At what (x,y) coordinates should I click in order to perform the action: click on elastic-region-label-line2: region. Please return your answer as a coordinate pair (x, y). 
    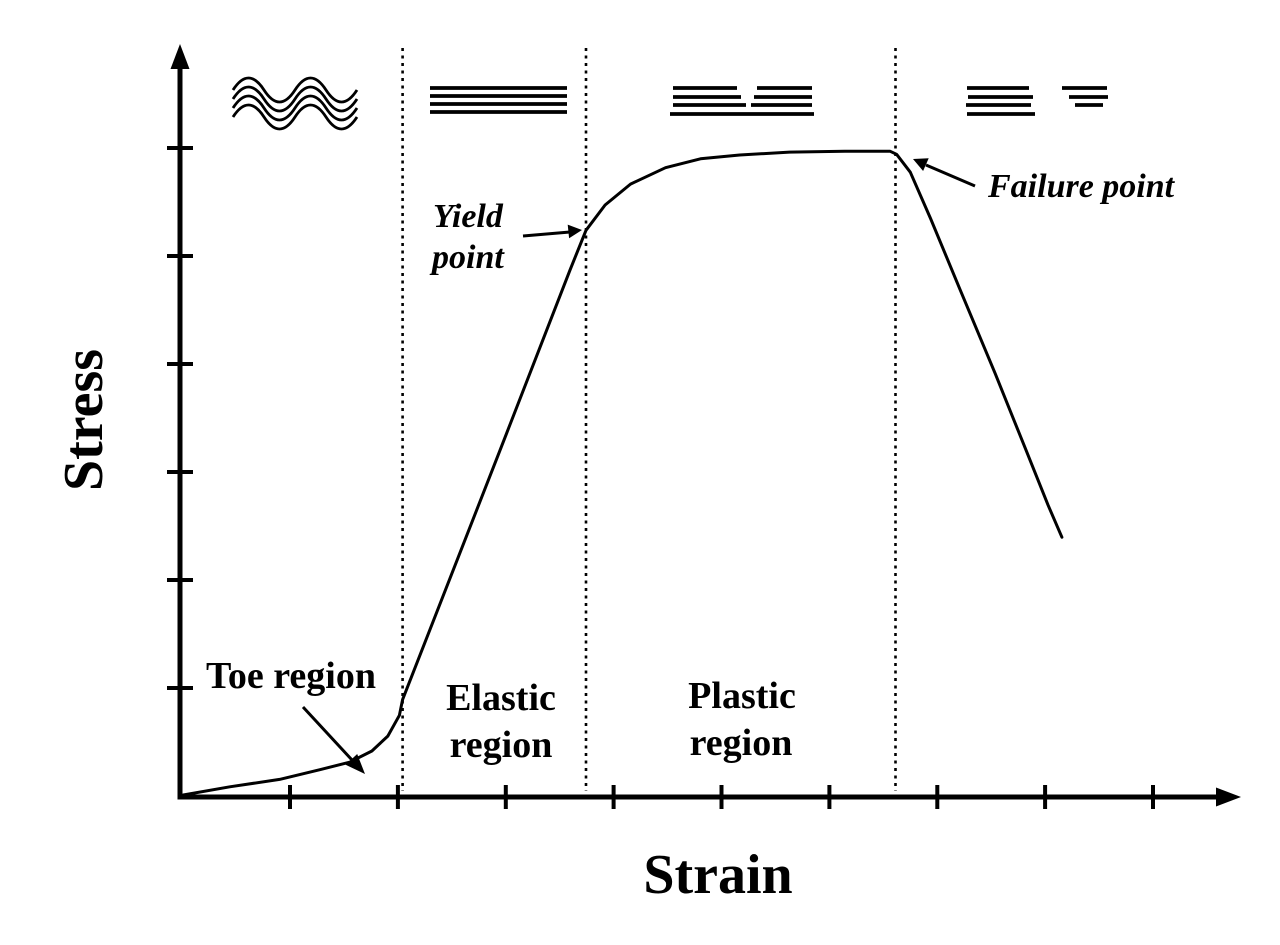
    Looking at the image, I should click on (501, 745).